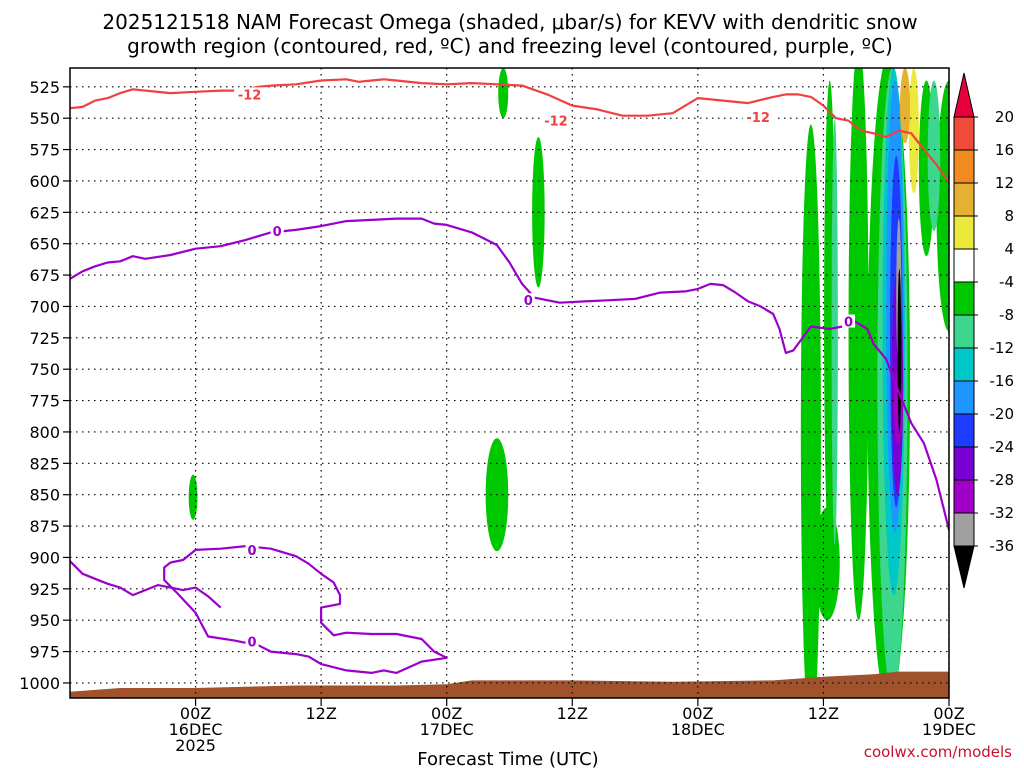  Describe the element at coordinates (195, 745) in the screenshot. I see `x-tick-label-6-2: 2025` at that location.